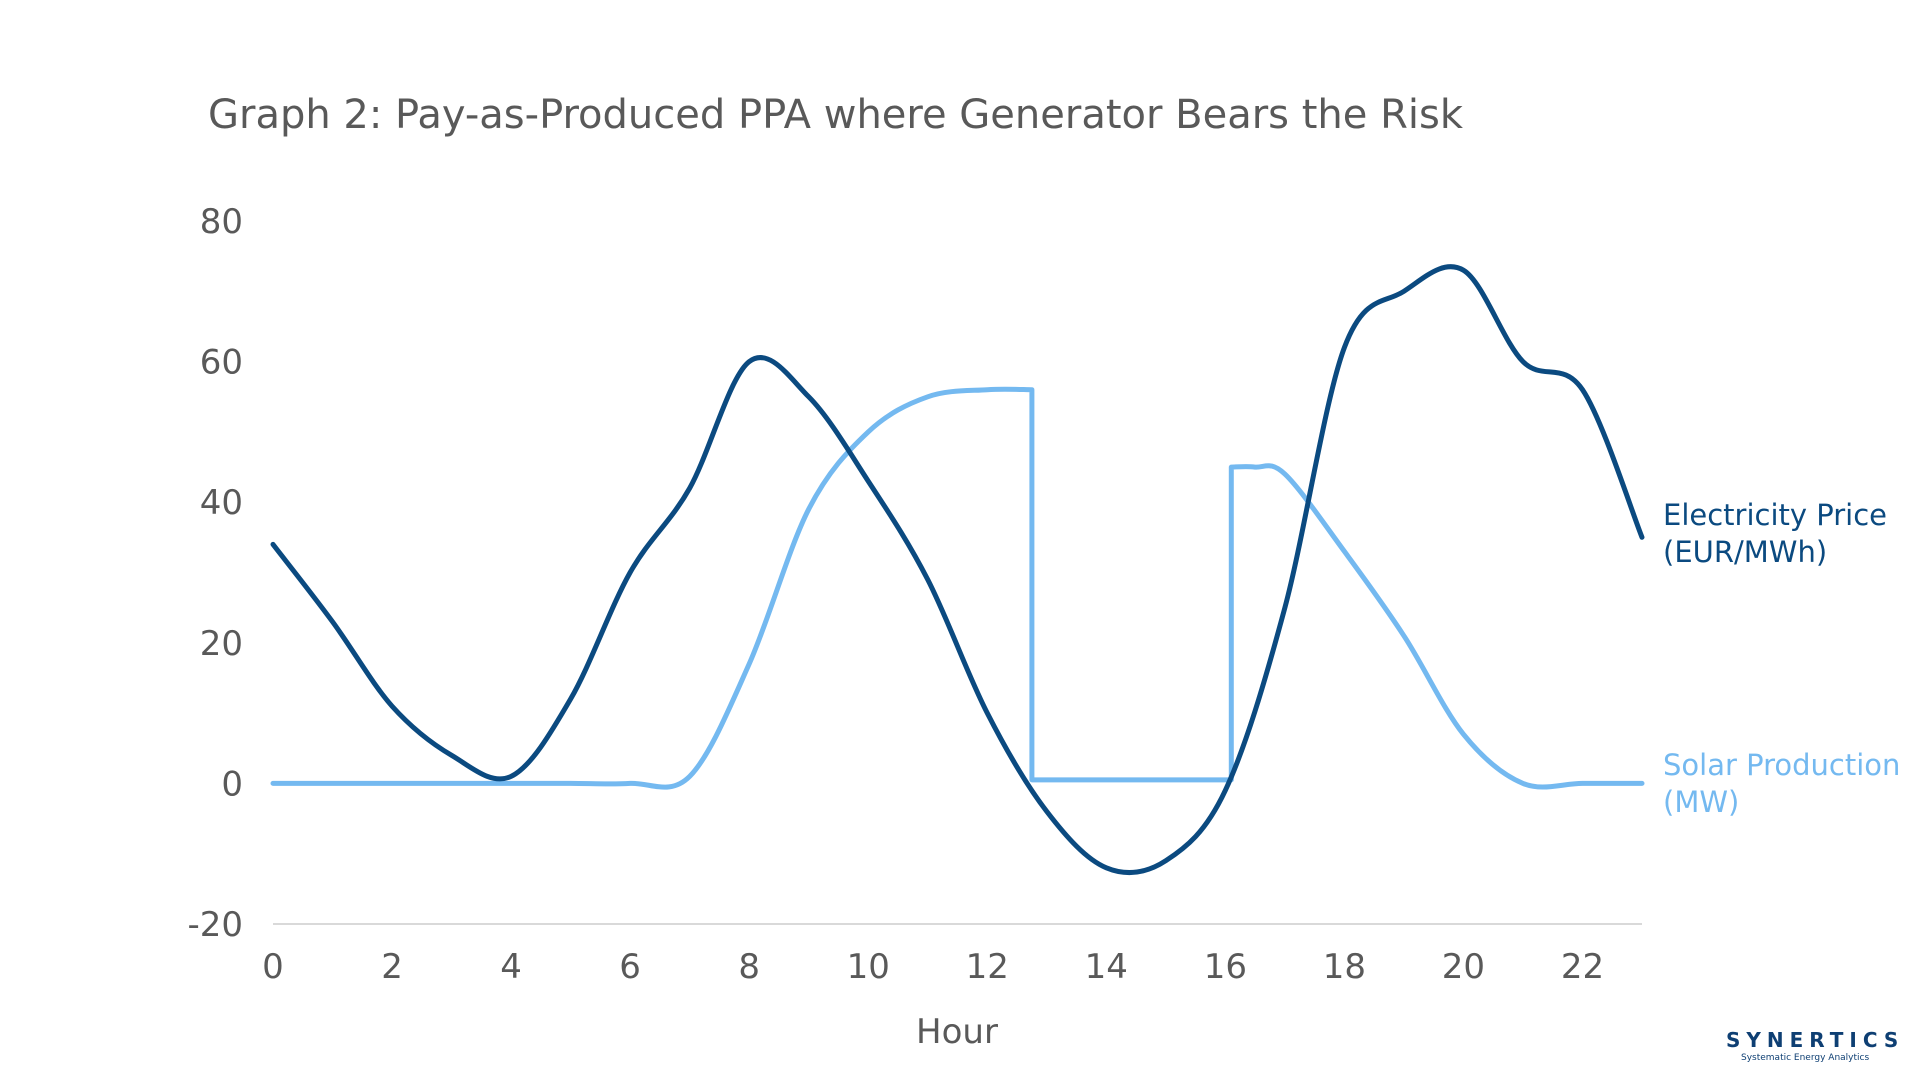 The height and width of the screenshot is (1080, 1920). I want to click on x-tick-label: 8, so click(749, 967).